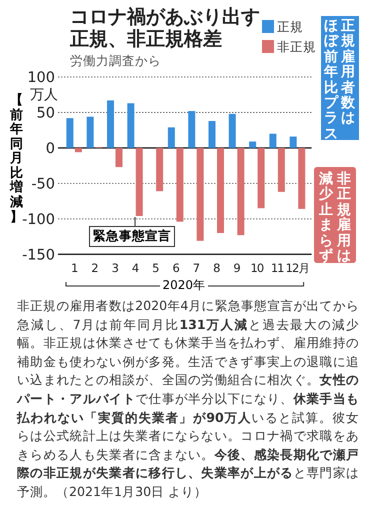 The height and width of the screenshot is (516, 375). Describe the element at coordinates (331, 80) in the screenshot. I see `text: ほぼ前年比プラス` at that location.